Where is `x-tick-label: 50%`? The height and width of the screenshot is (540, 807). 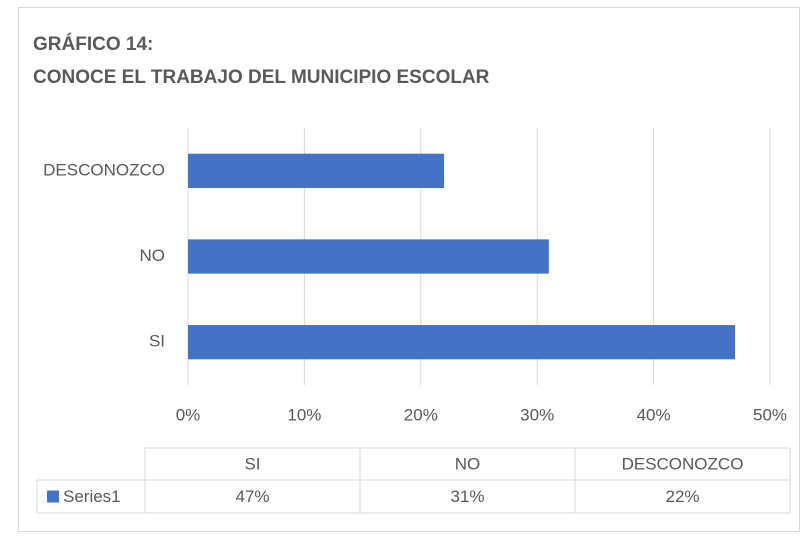
x-tick-label: 50% is located at coordinates (770, 414).